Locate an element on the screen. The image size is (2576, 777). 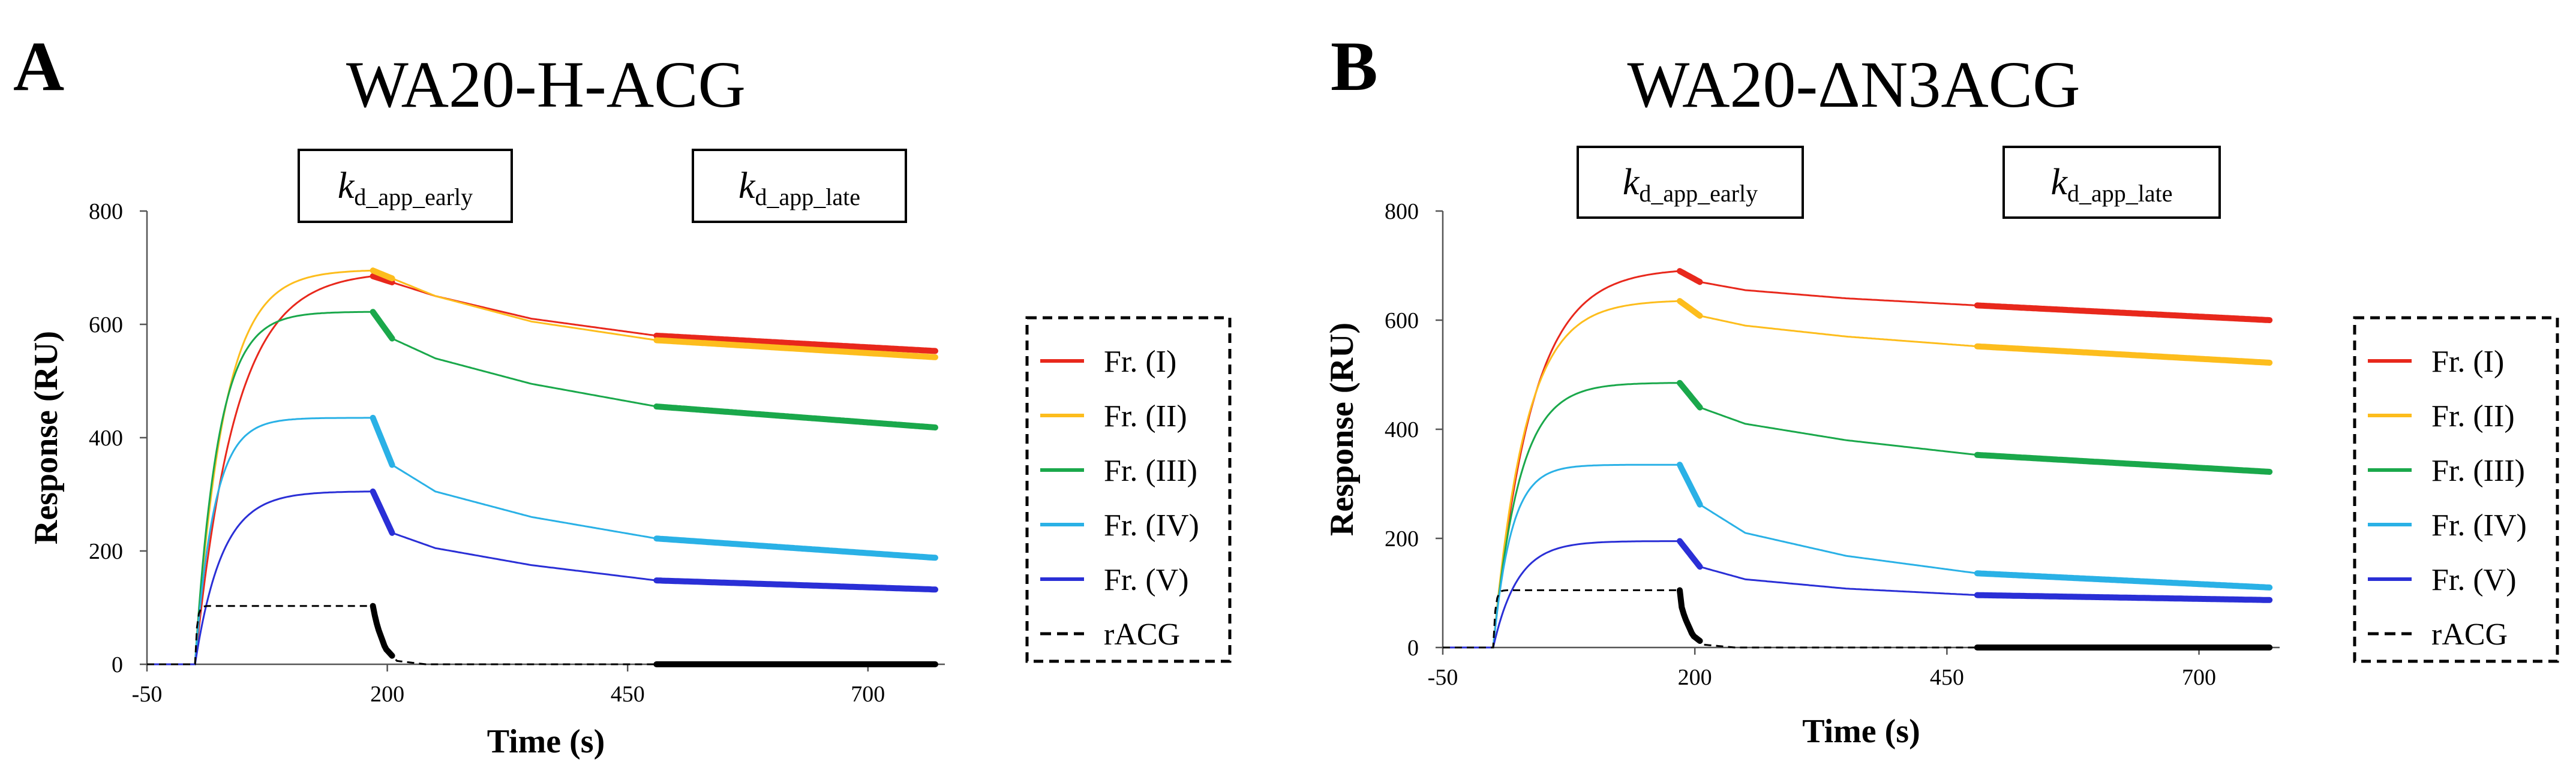
panel-letter: B is located at coordinates (1355, 66).